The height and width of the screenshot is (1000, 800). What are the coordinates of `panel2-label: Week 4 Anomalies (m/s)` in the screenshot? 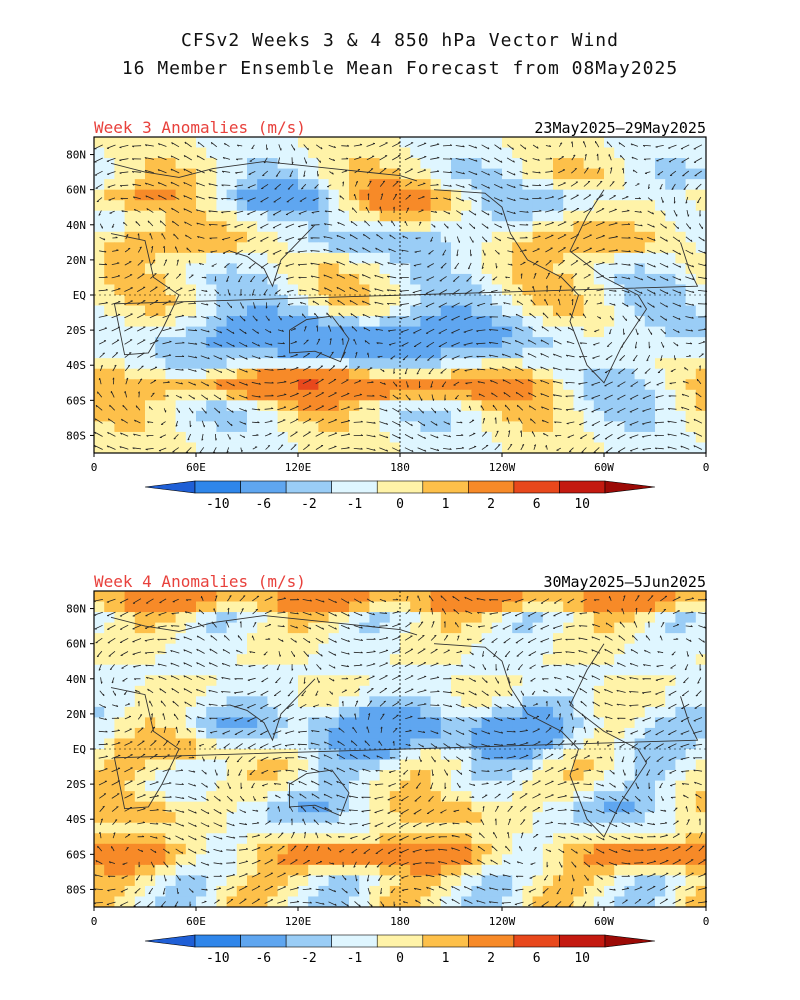 It's located at (200, 581).